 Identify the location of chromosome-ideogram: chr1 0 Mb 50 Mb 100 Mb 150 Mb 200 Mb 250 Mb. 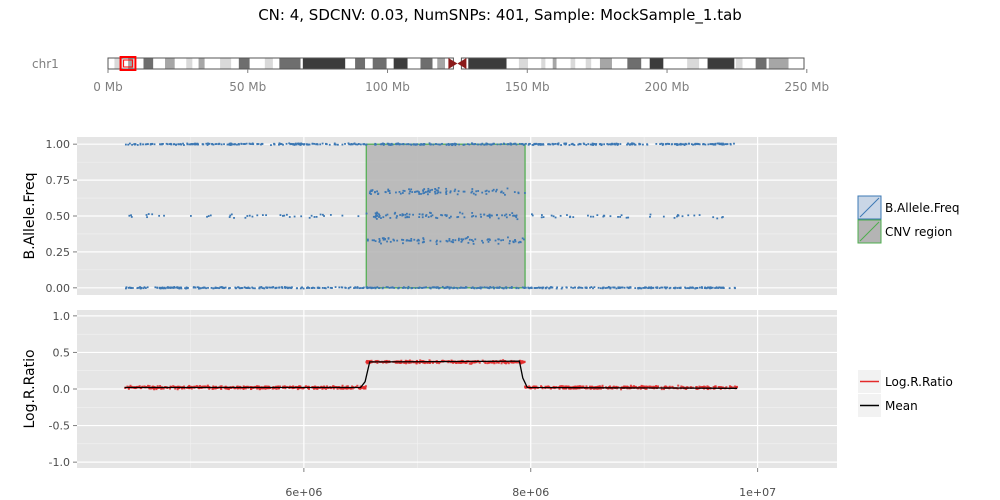
(430, 75).